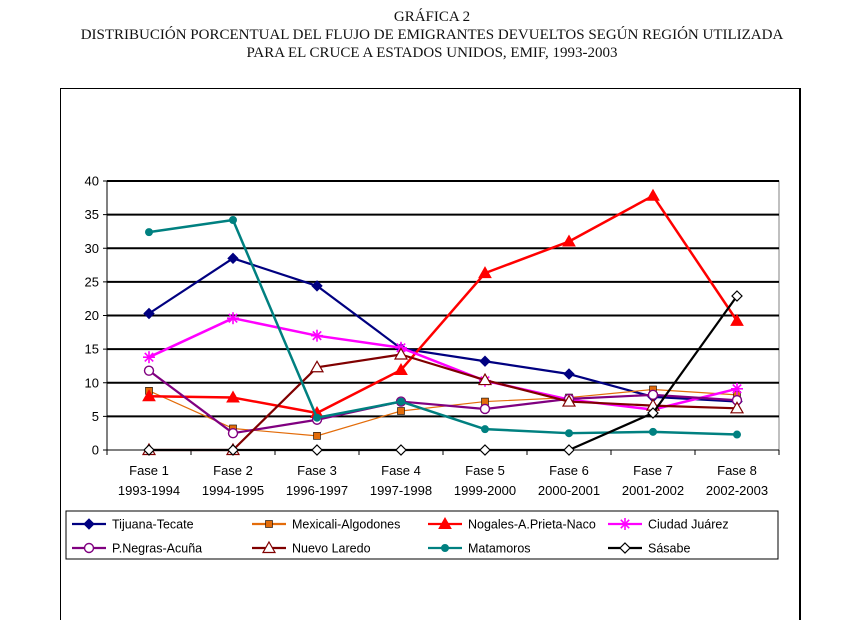  What do you see at coordinates (233, 470) in the screenshot?
I see `x-tick-label: Fase 2` at bounding box center [233, 470].